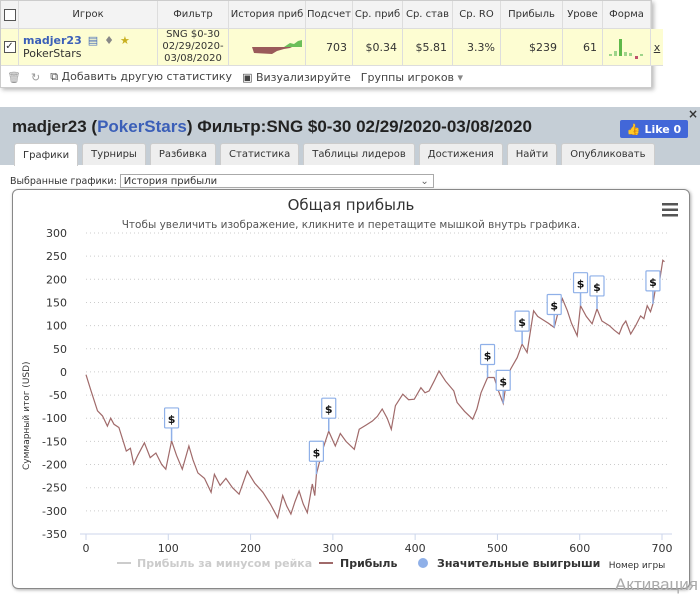 This screenshot has width=700, height=603. What do you see at coordinates (35, 77) in the screenshot?
I see `refresh-icon: ↻` at bounding box center [35, 77].